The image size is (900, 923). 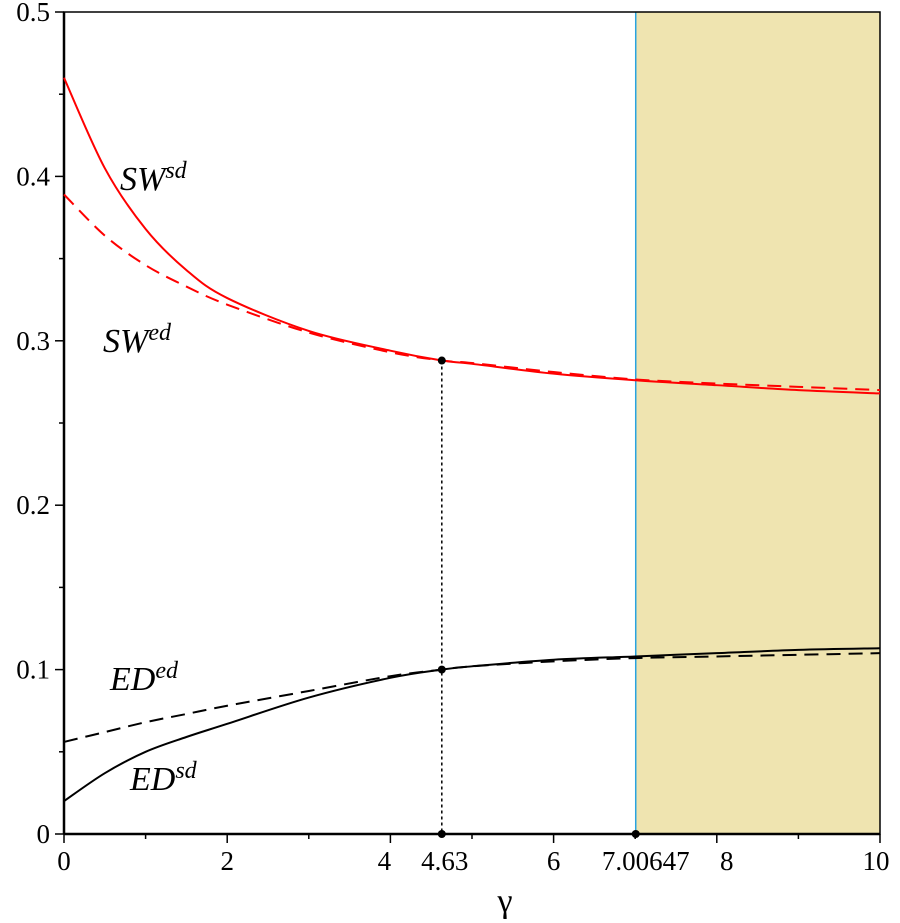 What do you see at coordinates (44, 834) in the screenshot?
I see `y-tick-label: 0` at bounding box center [44, 834].